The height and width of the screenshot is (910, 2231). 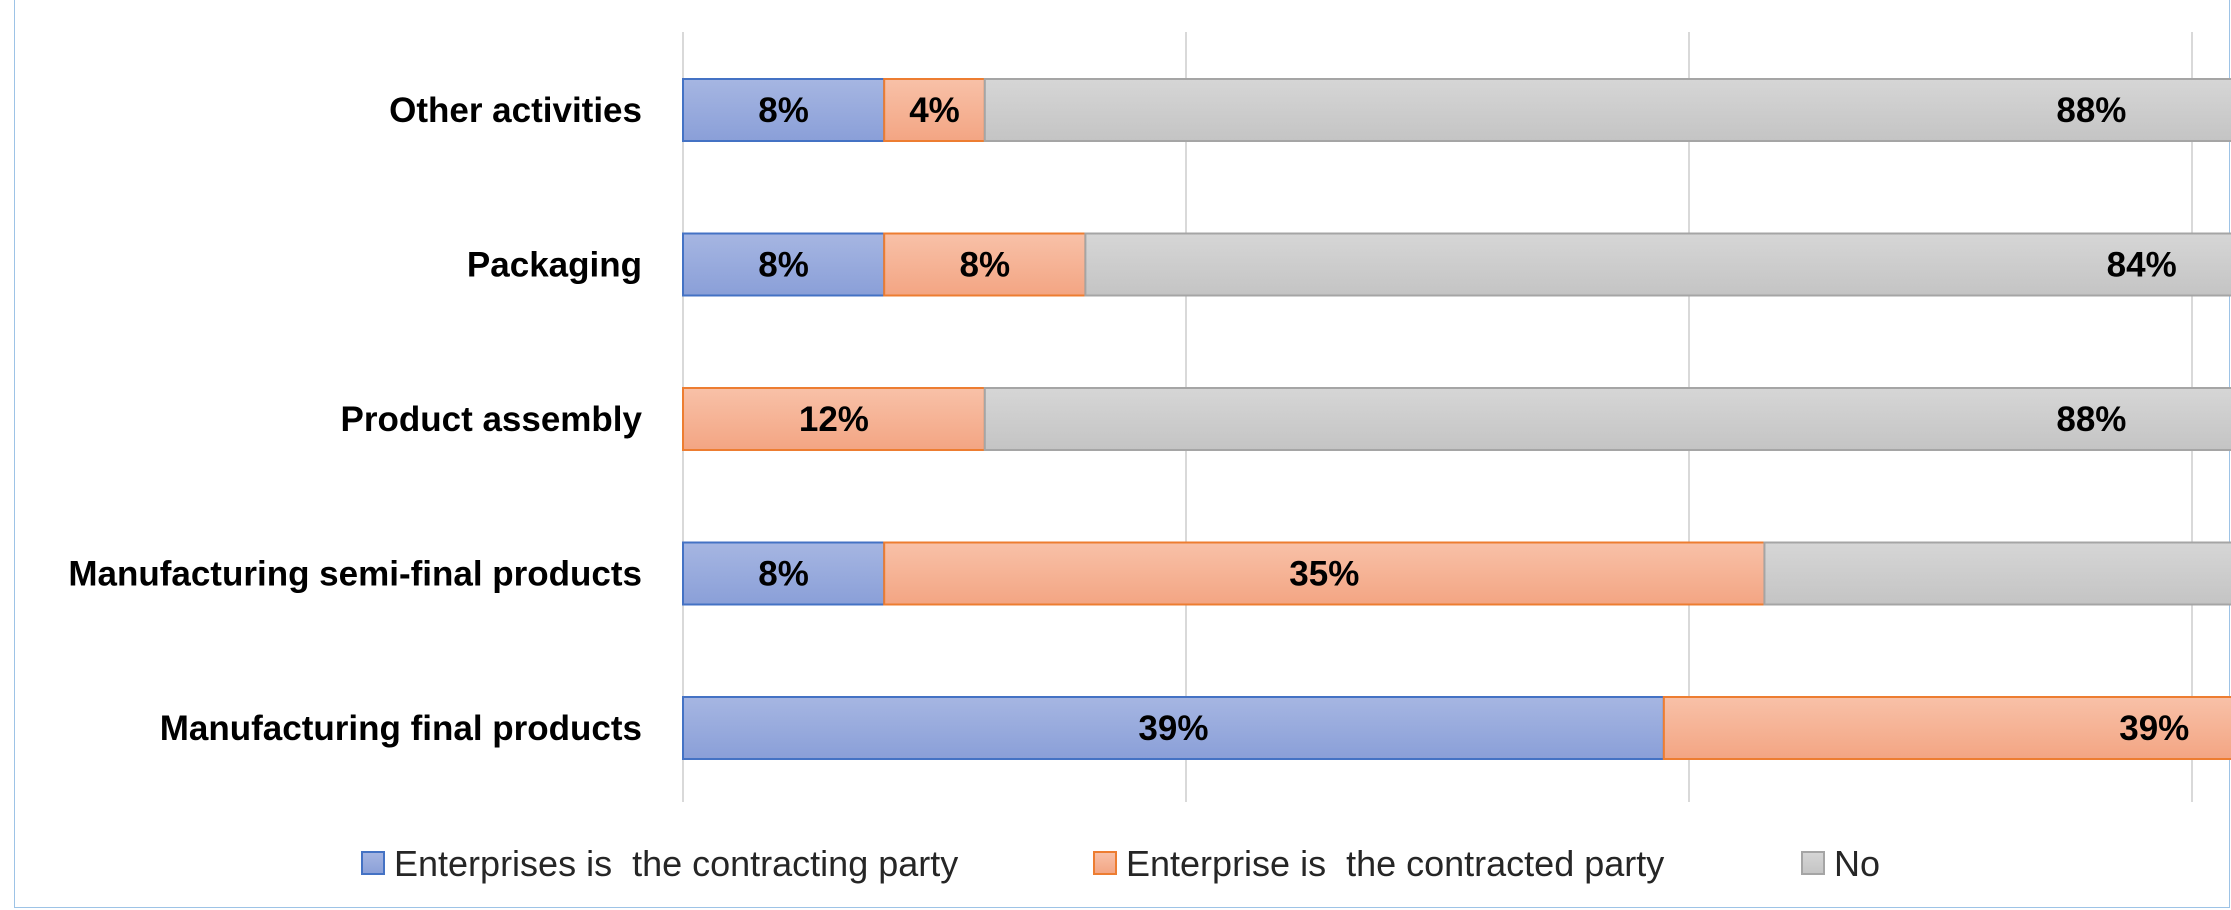 I want to click on data-label: 35%, so click(x=1324, y=574).